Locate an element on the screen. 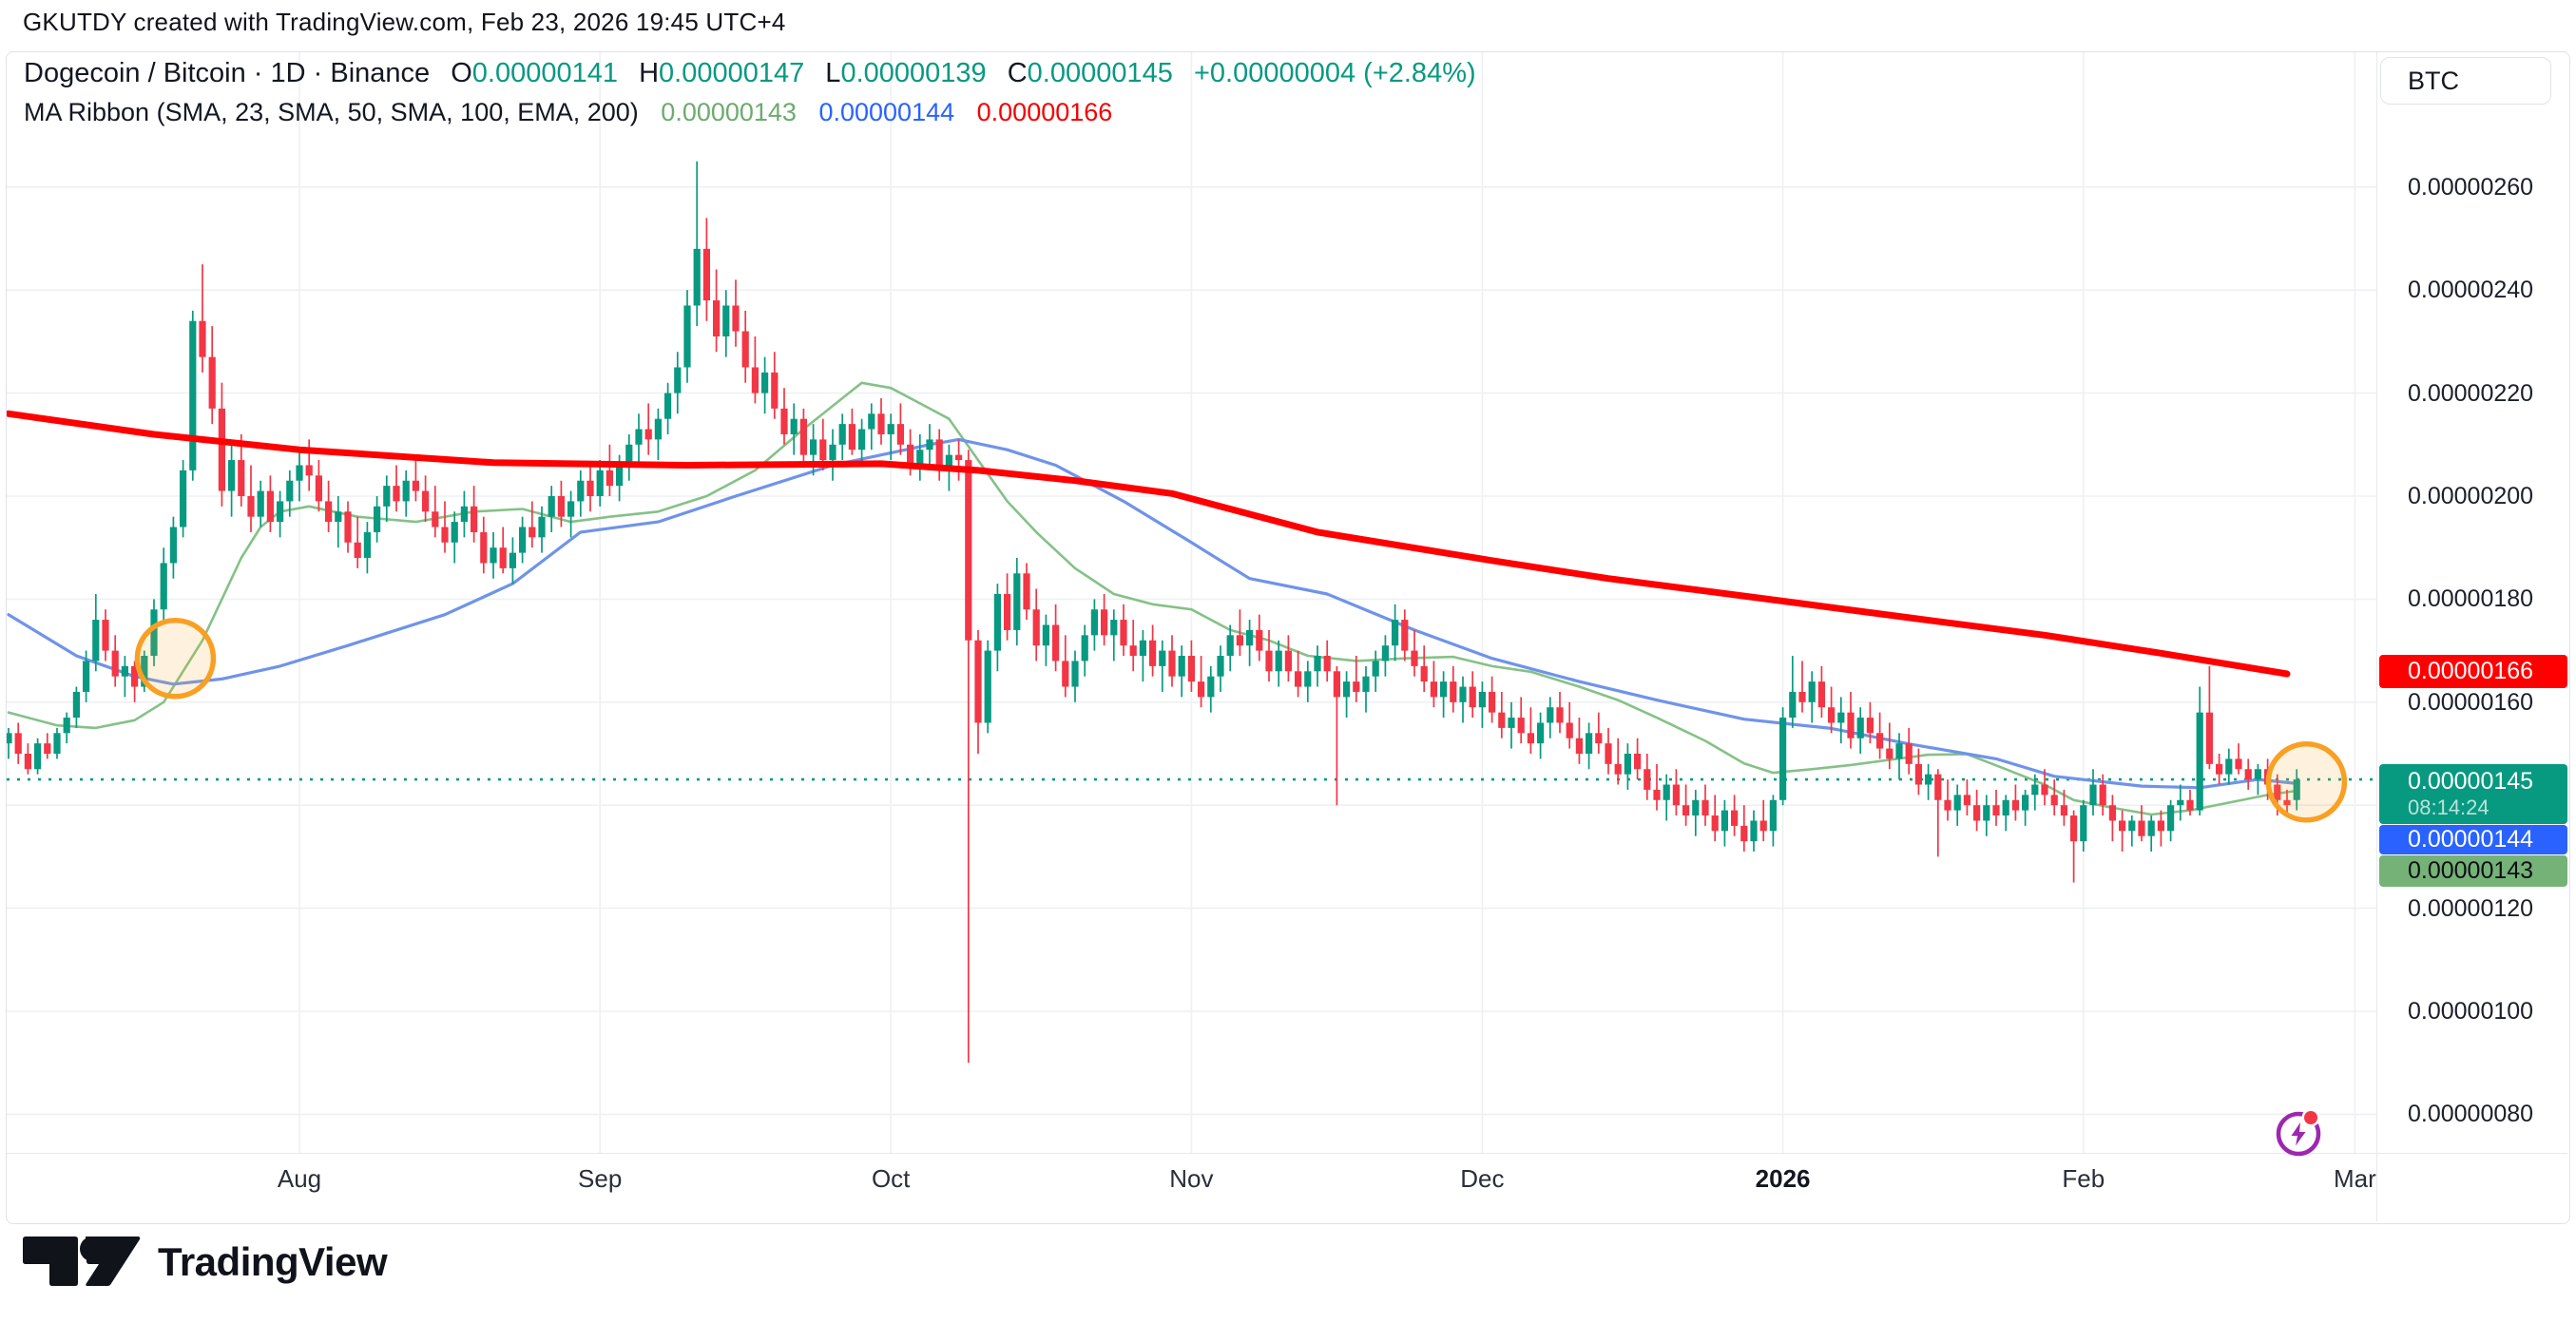 This screenshot has width=2576, height=1323. open-value: 0.00000141 is located at coordinates (544, 73).